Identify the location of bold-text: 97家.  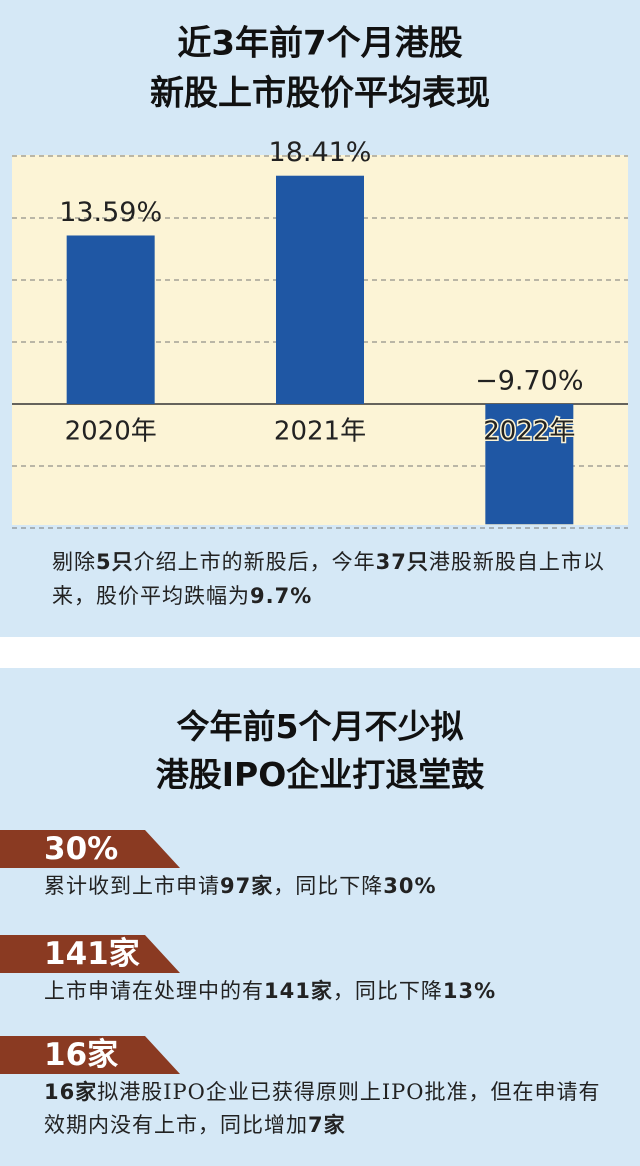
(247, 886).